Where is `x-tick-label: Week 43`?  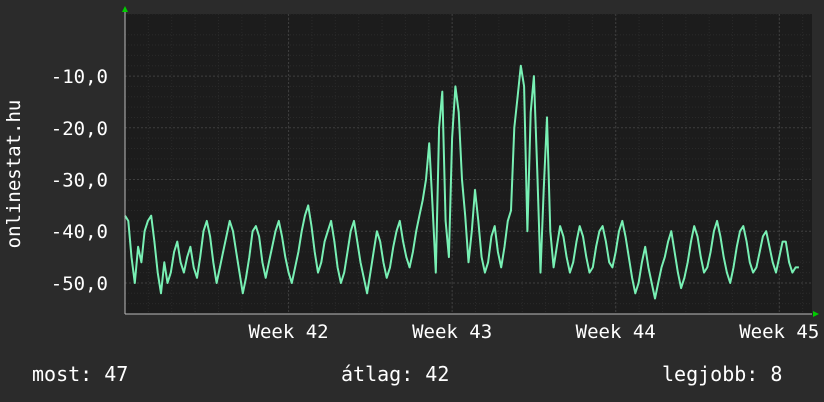 x-tick-label: Week 43 is located at coordinates (452, 332).